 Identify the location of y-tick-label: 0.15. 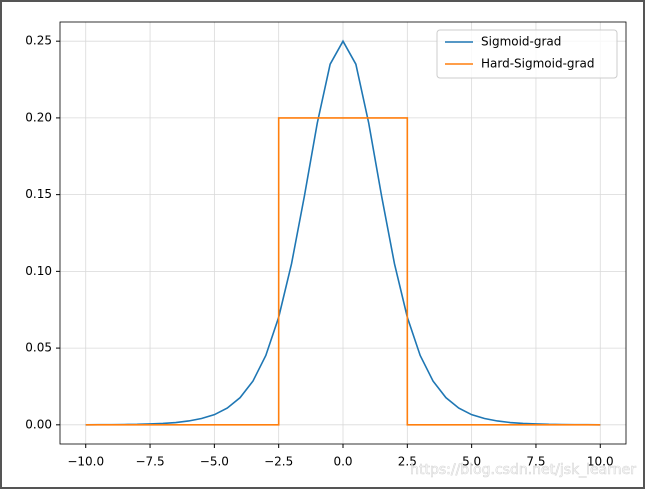
(38, 194).